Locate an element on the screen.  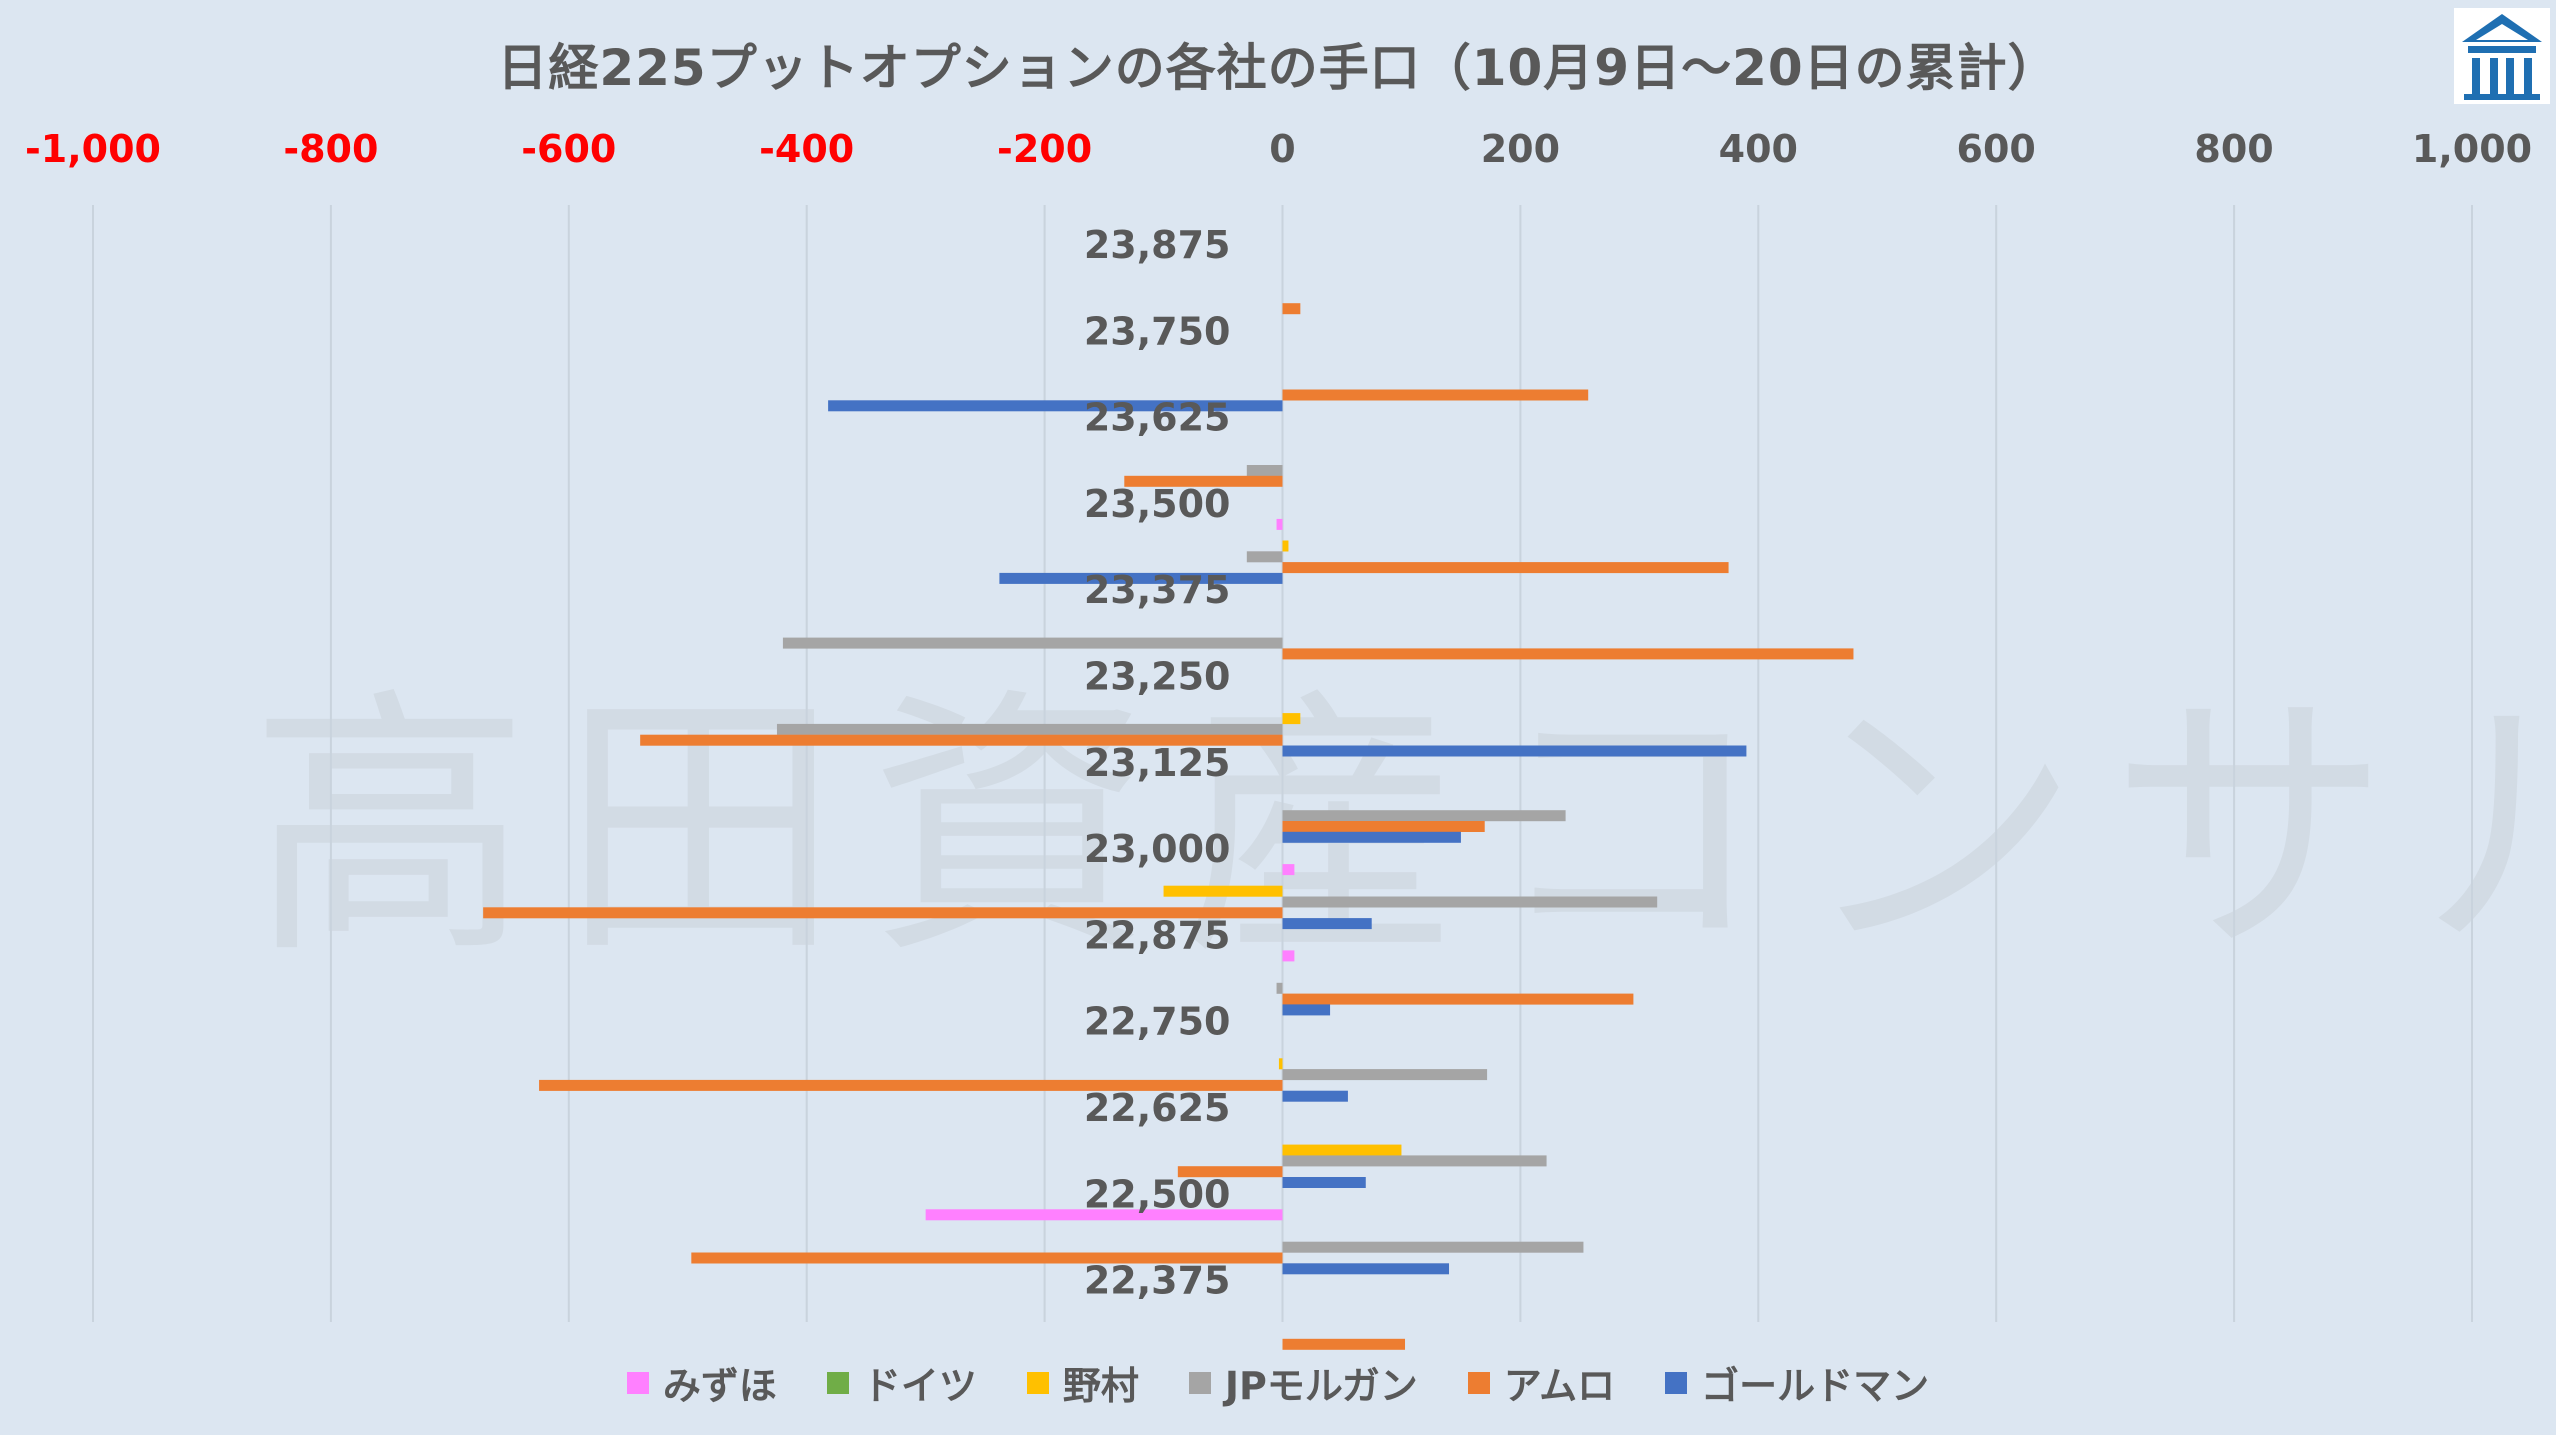
legend-item: みずほ is located at coordinates (701, 1382).